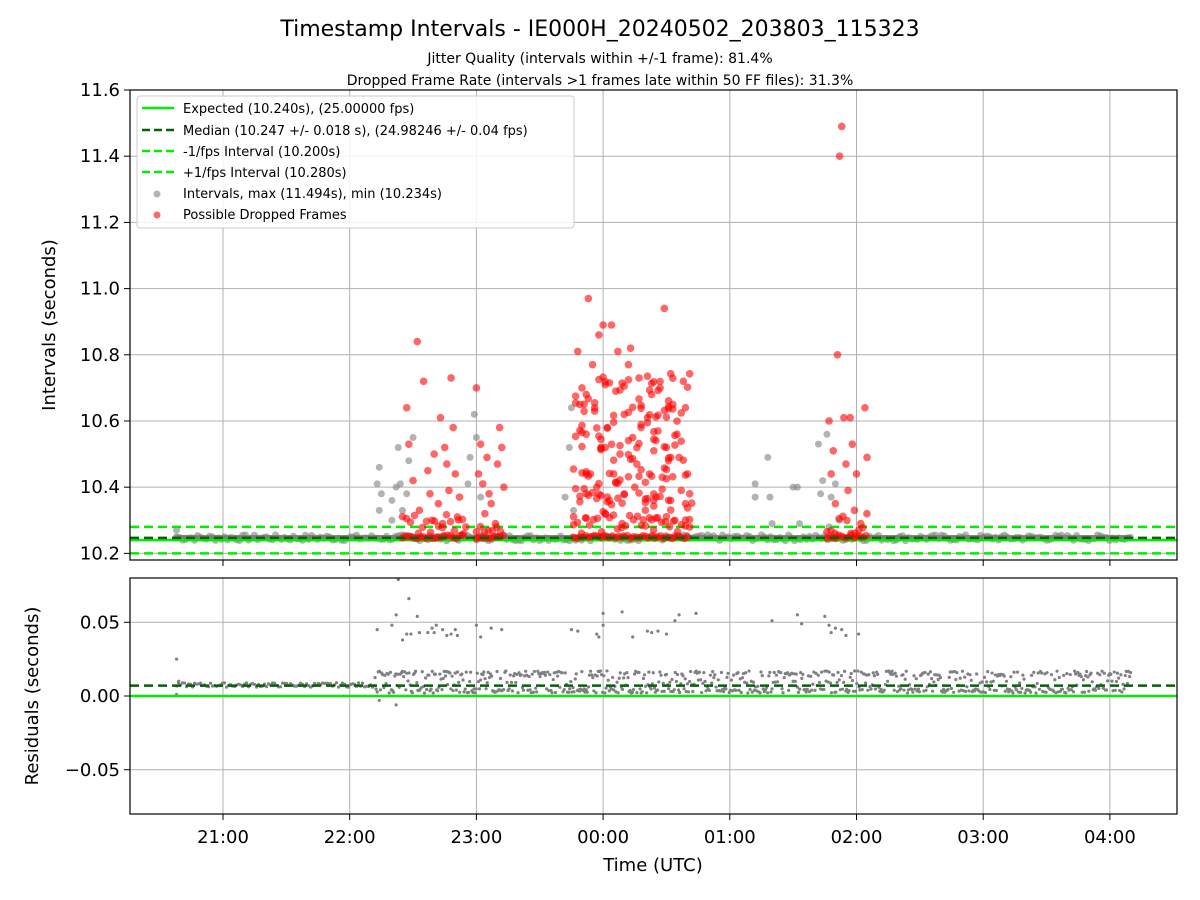 The image size is (1200, 900). I want to click on top-y-tick-label: 11.4, so click(100, 156).